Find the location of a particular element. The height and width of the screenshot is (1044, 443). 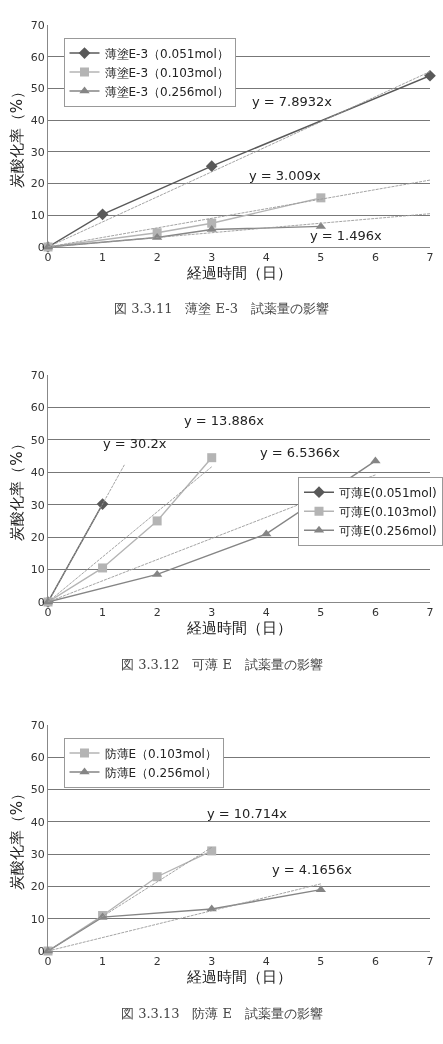

caption: 図 3.3.13 防薄 E 試薬量の影響 is located at coordinates (222, 1013).